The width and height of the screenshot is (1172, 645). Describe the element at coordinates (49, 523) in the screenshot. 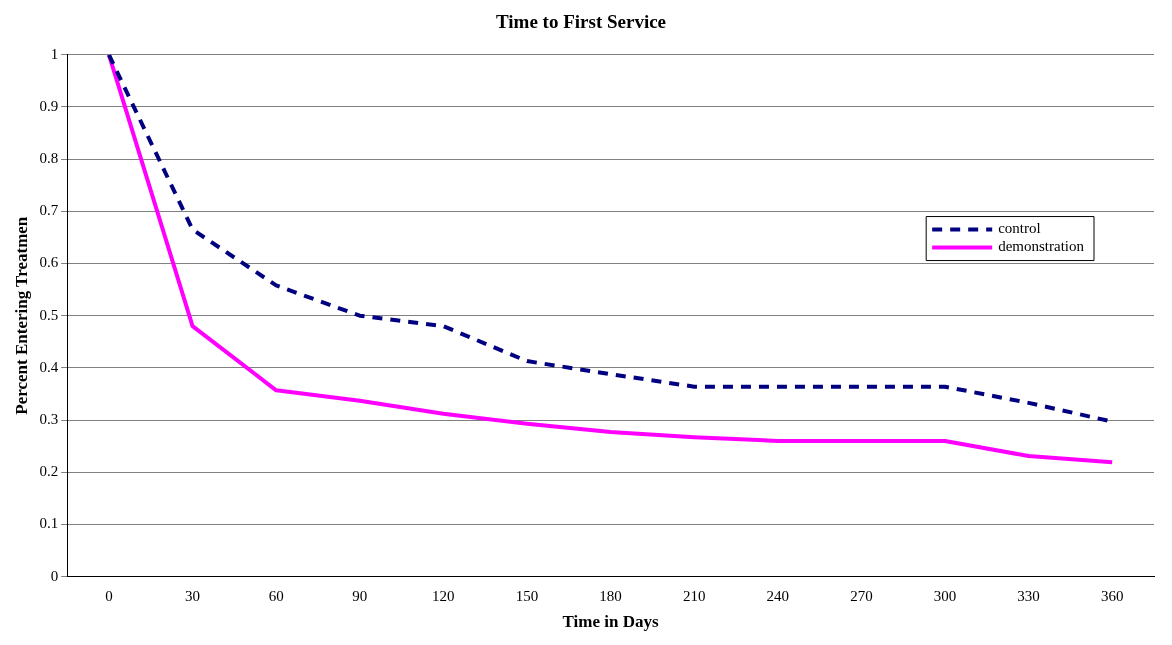

I see `y-tick-label: 0.1` at that location.